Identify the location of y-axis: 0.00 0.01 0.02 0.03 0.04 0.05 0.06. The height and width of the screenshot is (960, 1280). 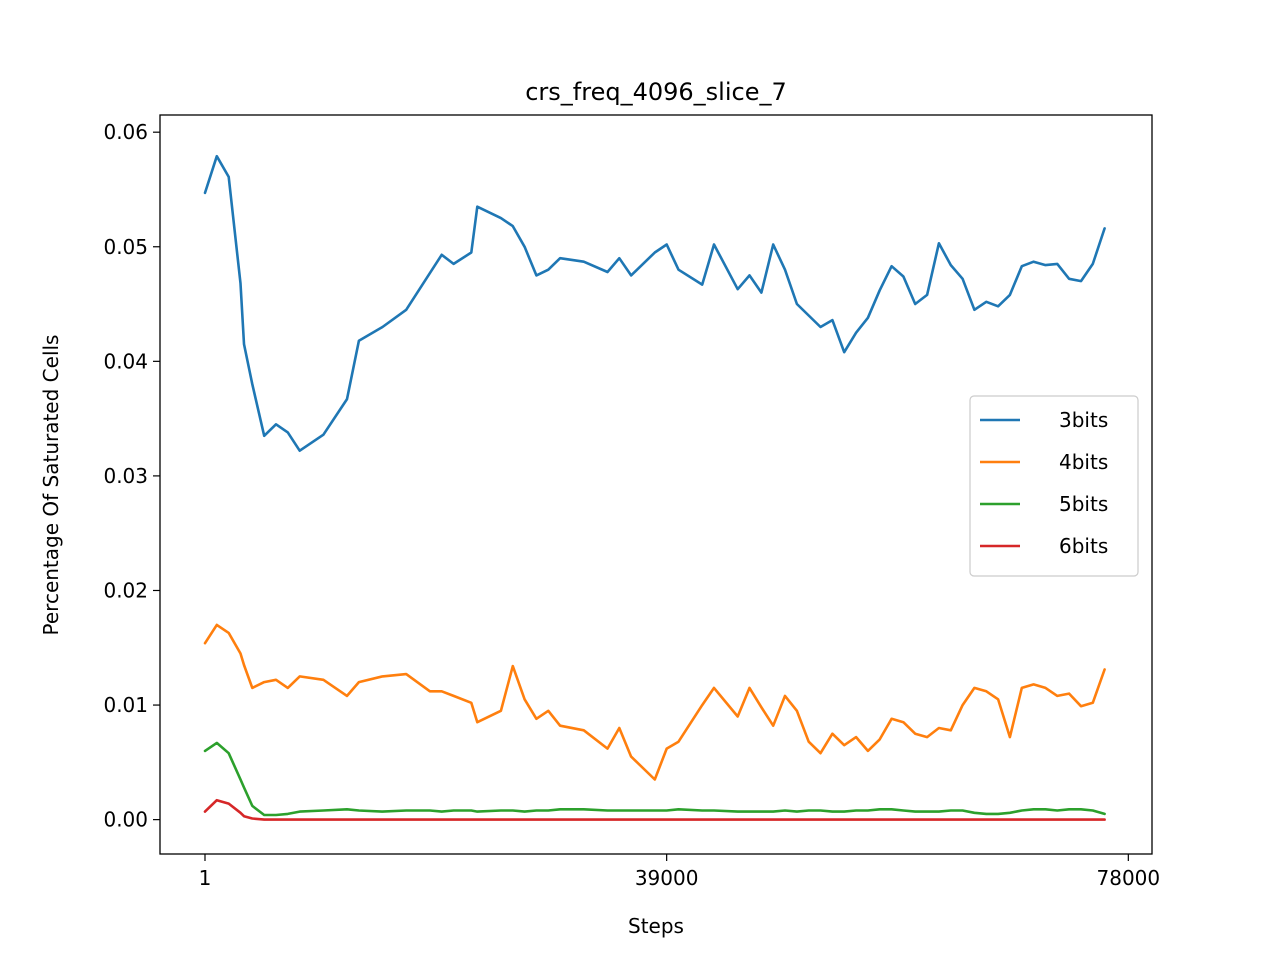
(131, 476).